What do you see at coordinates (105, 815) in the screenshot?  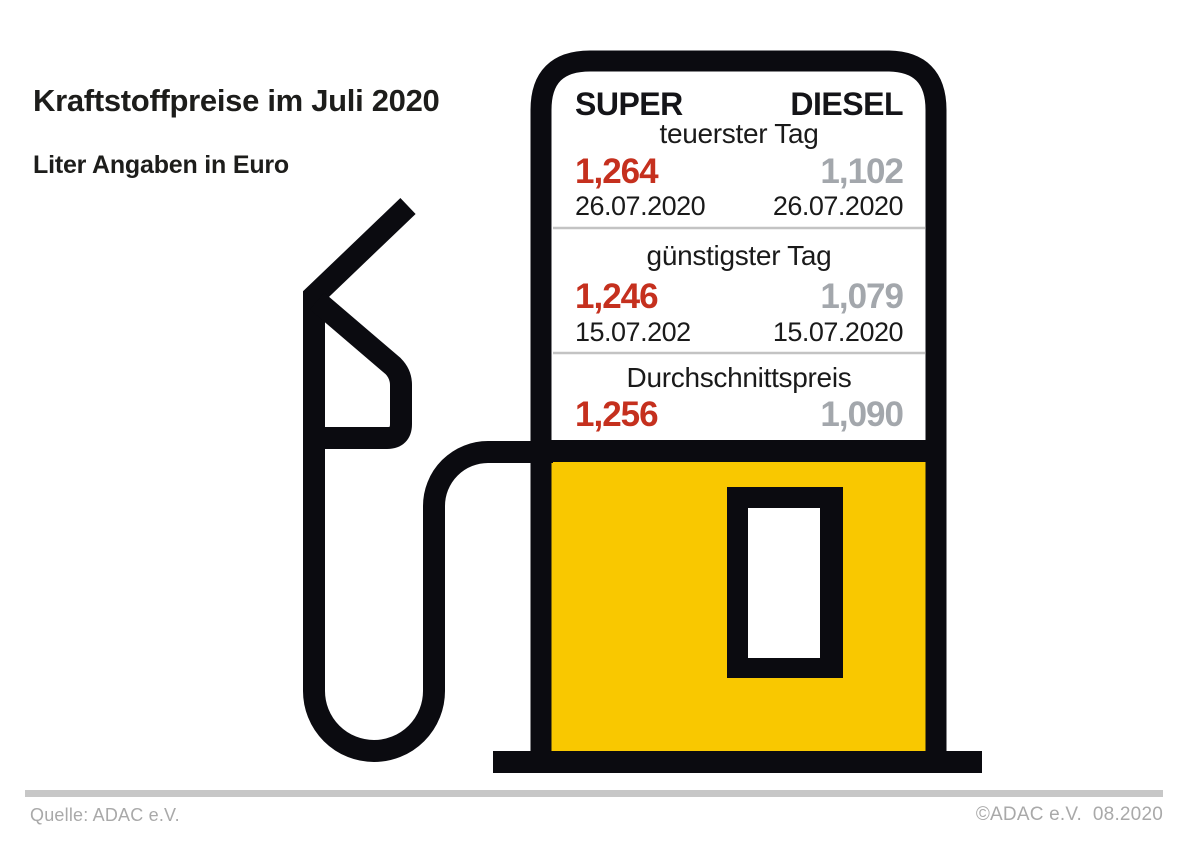 I see `source-note: Quelle: ADAC e.V.` at bounding box center [105, 815].